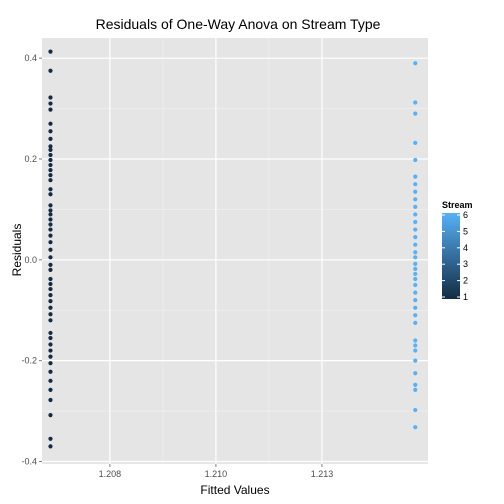 This screenshot has height=504, width=504. I want to click on color-legend: Stream 6 5 4 3 2 1, so click(457, 251).